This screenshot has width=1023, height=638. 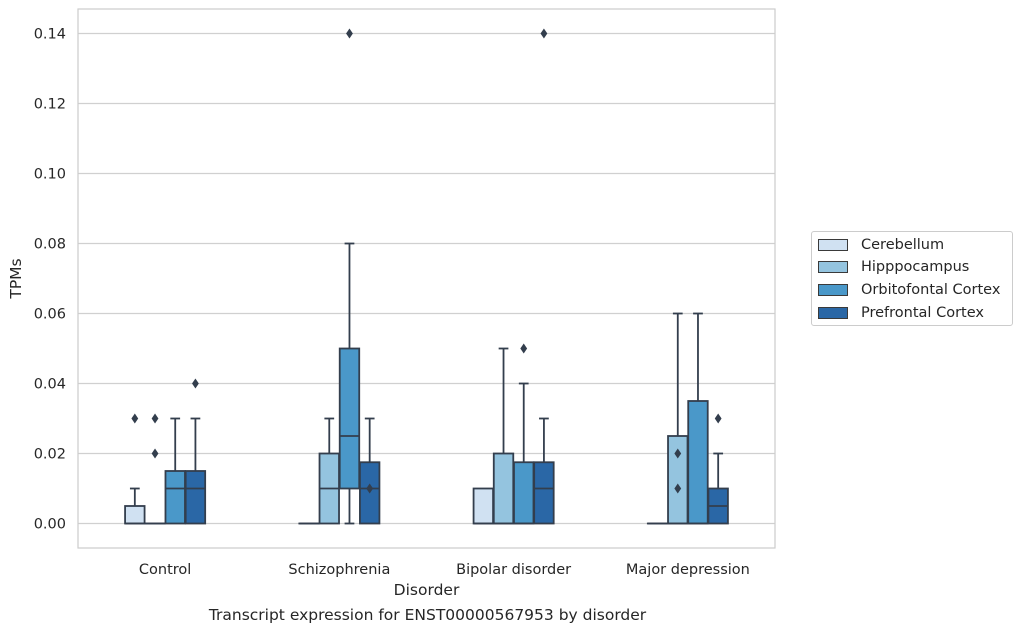 I want to click on y-axis-label: TPMs, so click(x=16, y=278).